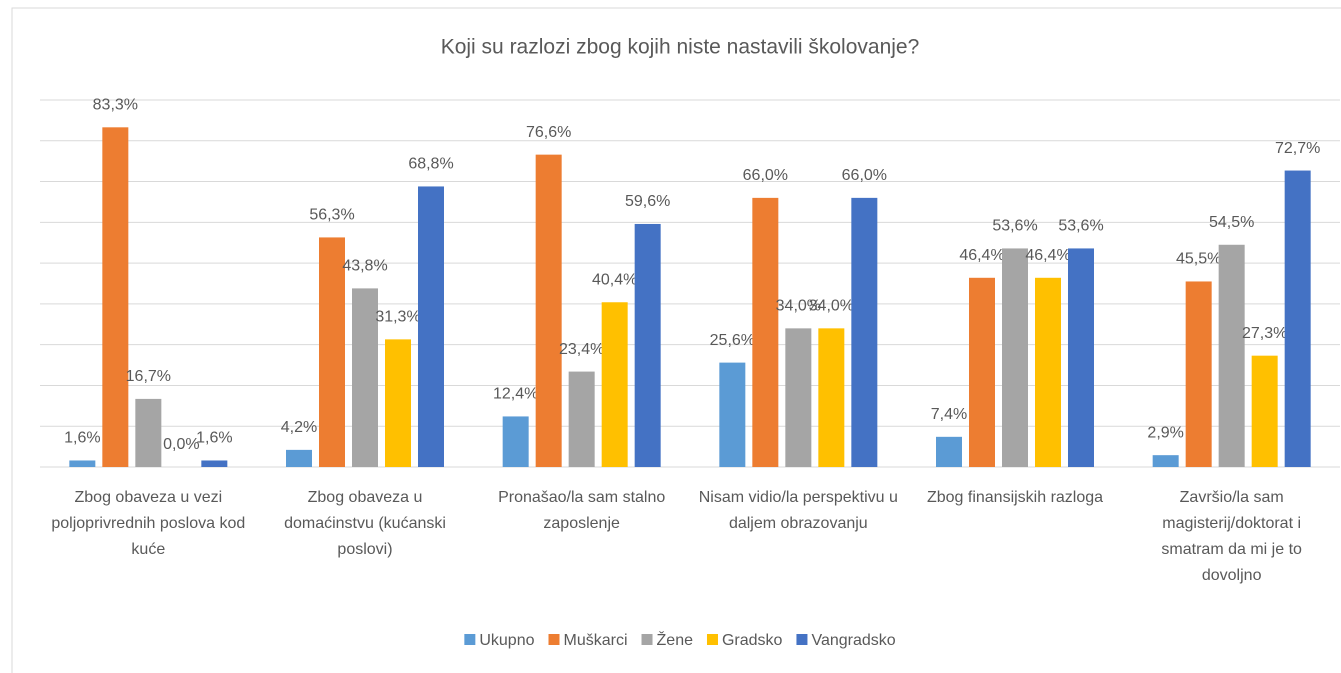 The image size is (1341, 673). I want to click on data-label: 27,3%, so click(1264, 333).